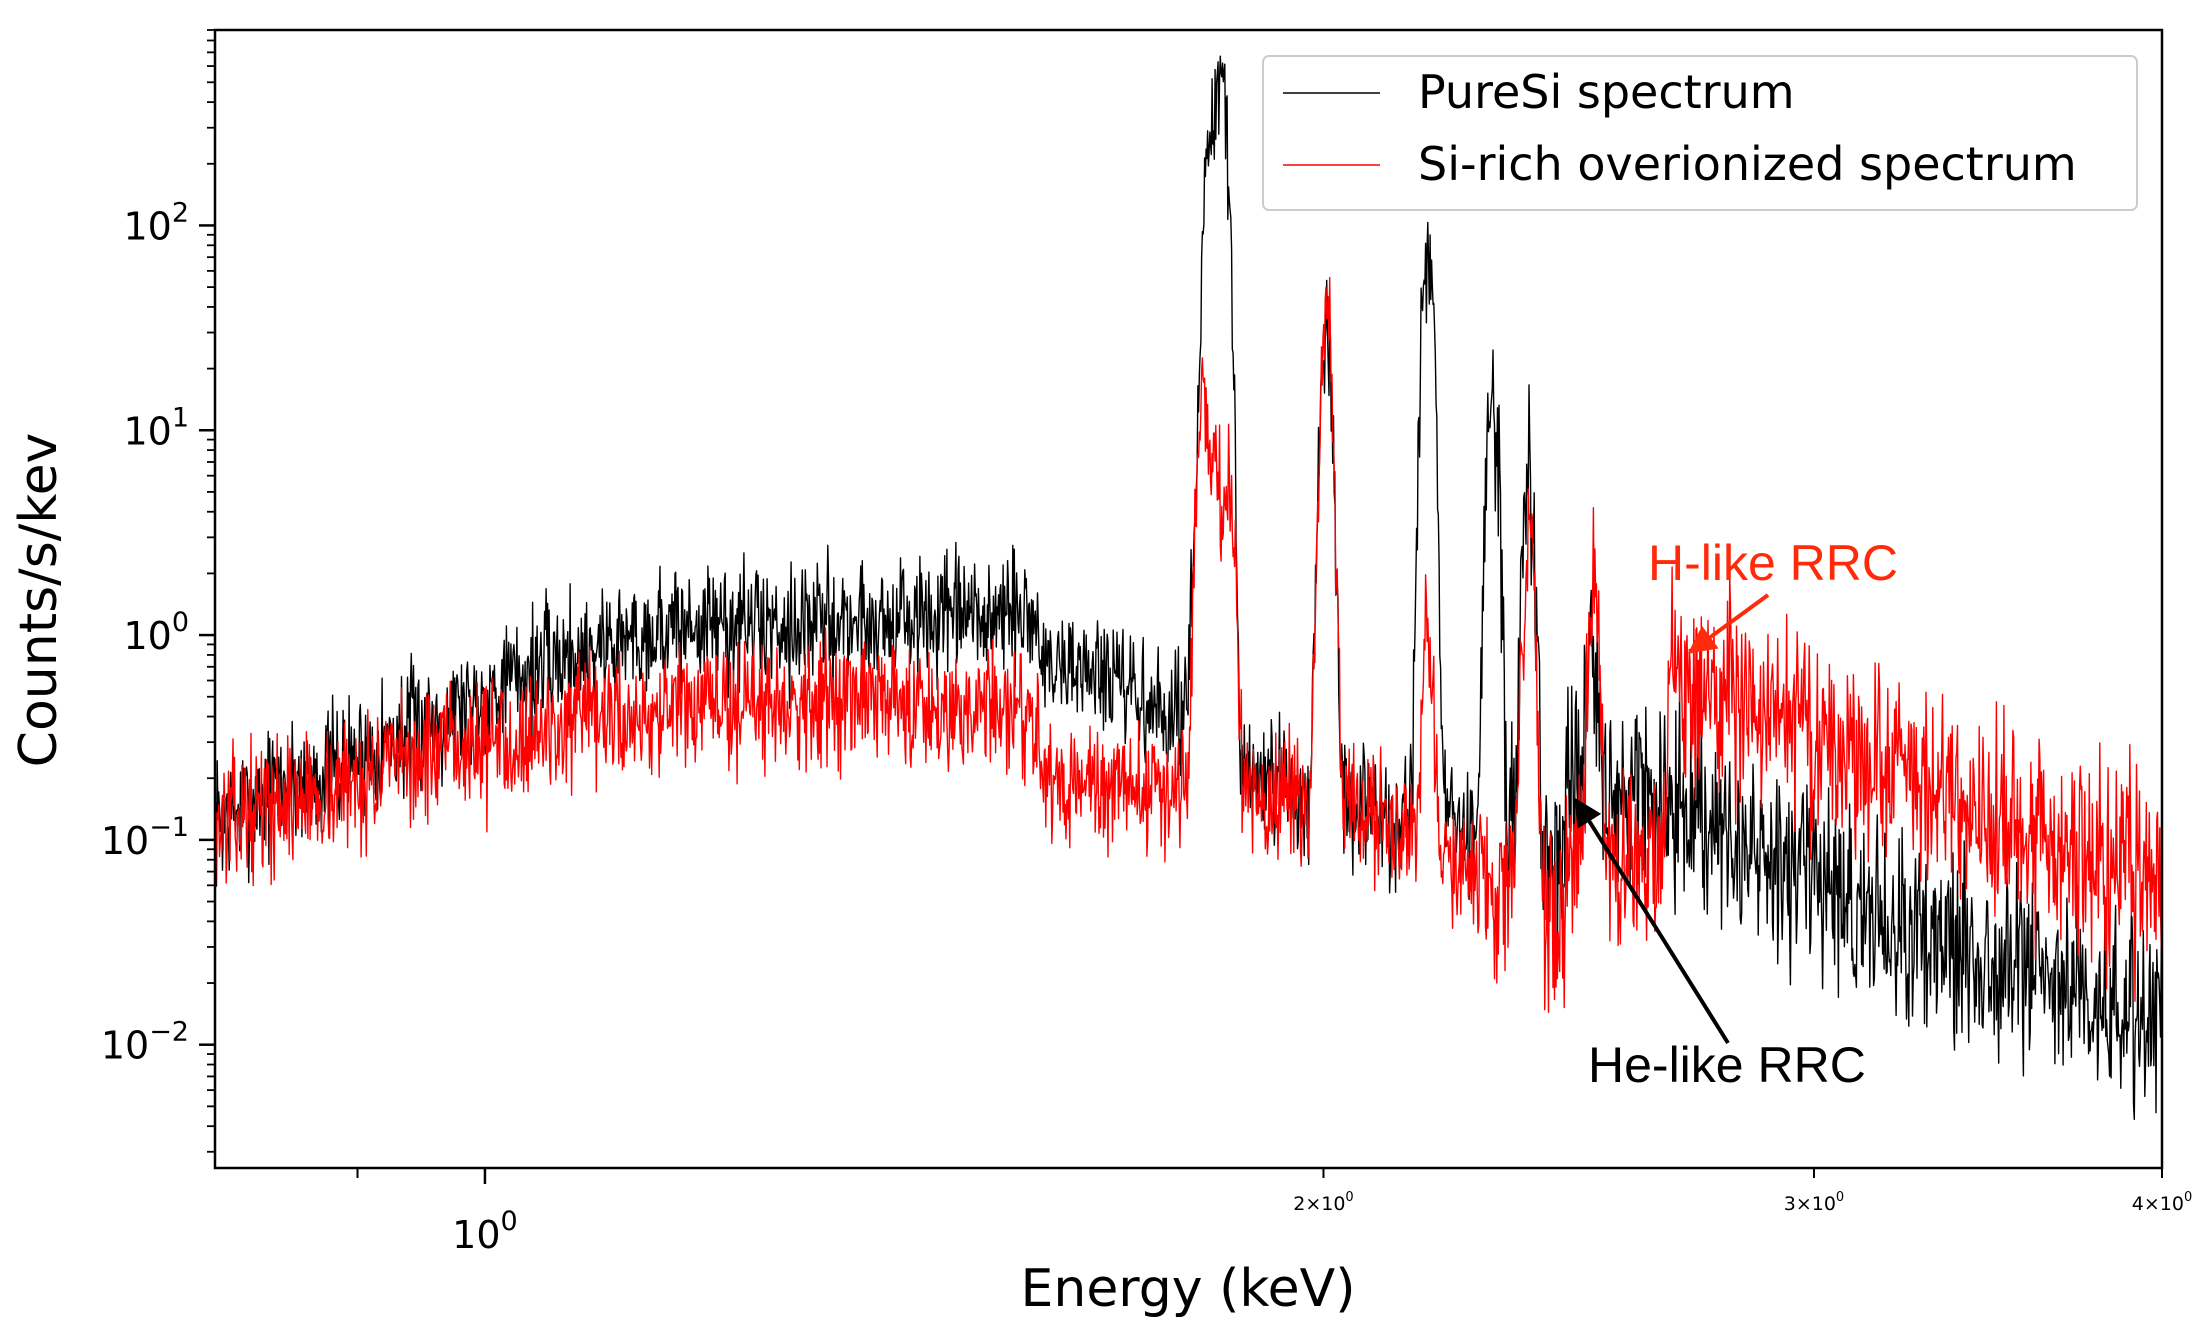 Image resolution: width=2203 pixels, height=1323 pixels. I want to click on annotation-h-like: H-like RRC, so click(1773, 594).